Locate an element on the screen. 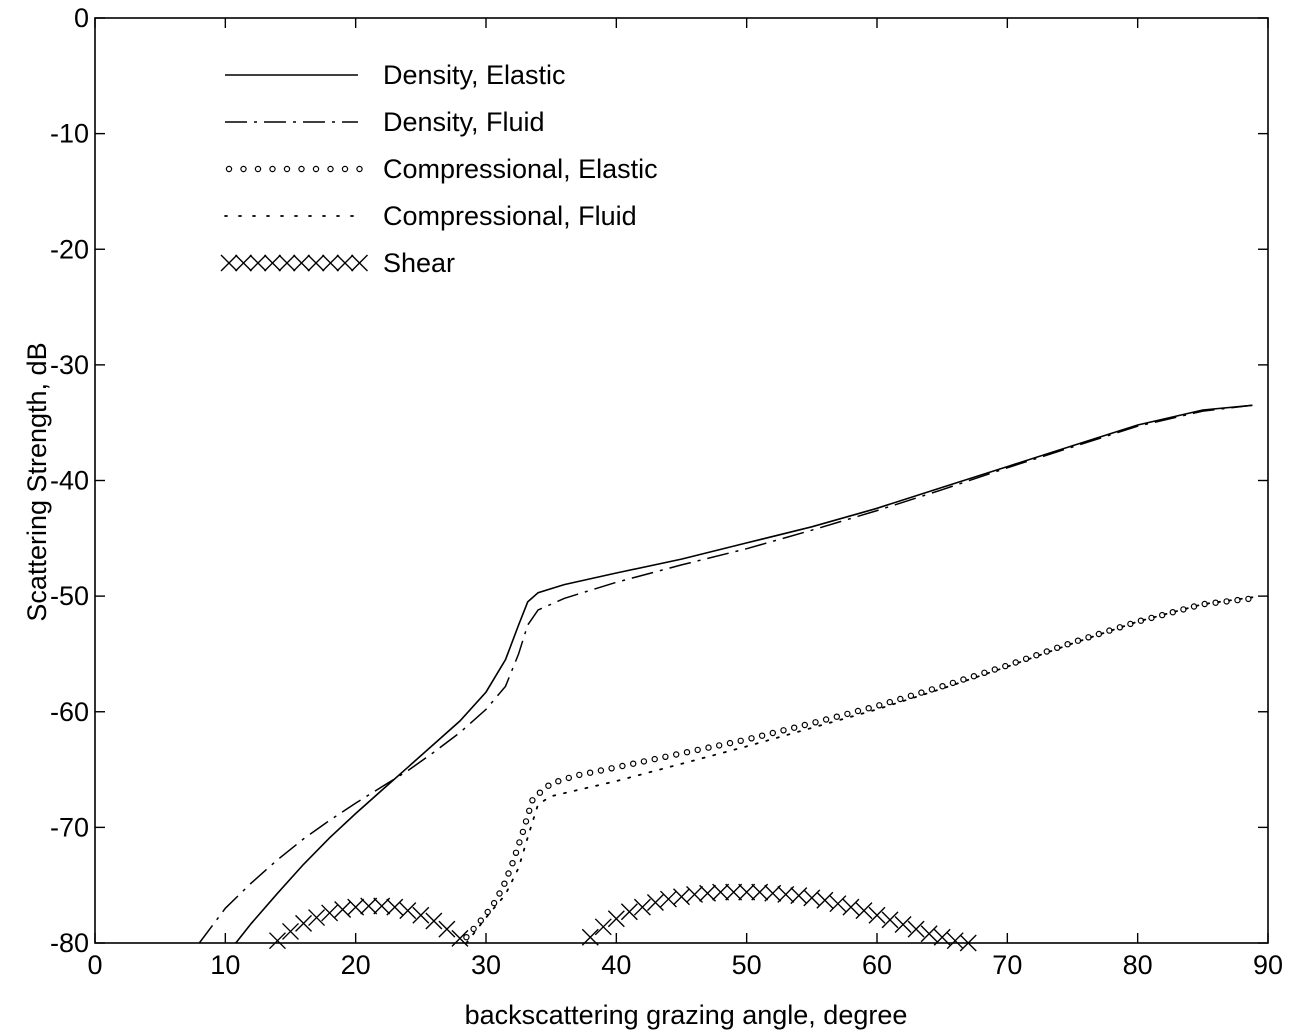 Image resolution: width=1297 pixels, height=1034 pixels. y-tick-label: 0 is located at coordinates (81, 18).